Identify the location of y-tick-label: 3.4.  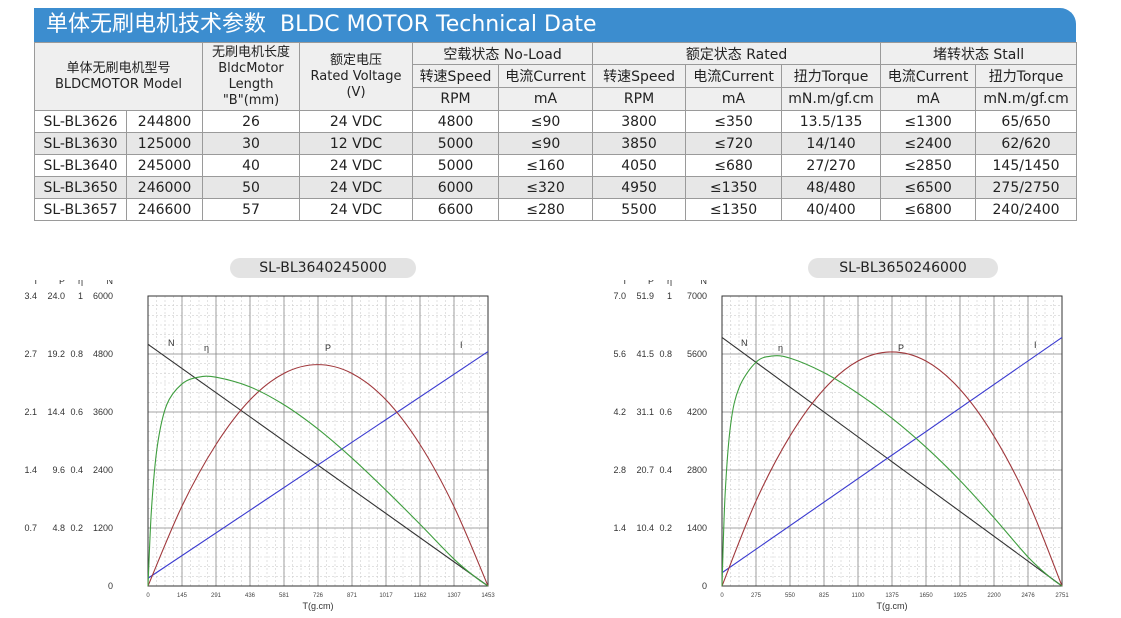
(30, 296).